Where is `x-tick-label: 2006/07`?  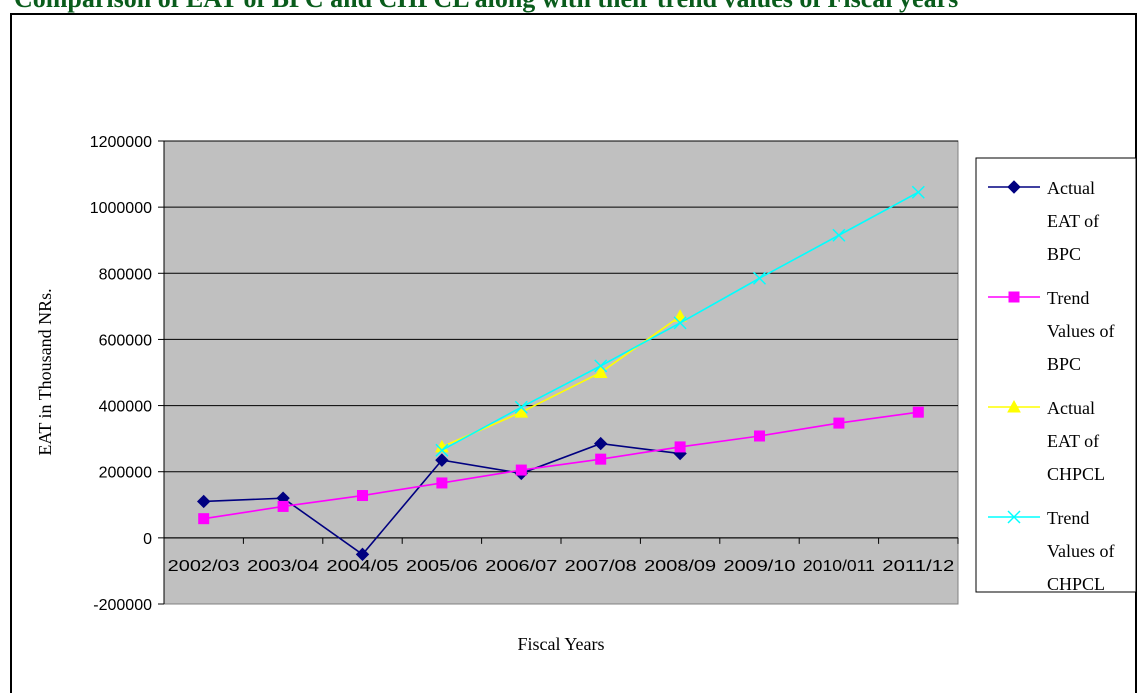
x-tick-label: 2006/07 is located at coordinates (521, 566).